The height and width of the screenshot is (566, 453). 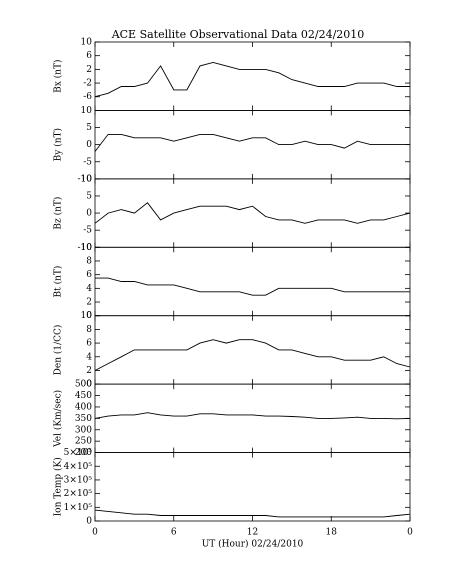 What do you see at coordinates (78, 467) in the screenshot?
I see `y-tick-label: 4×10⁵` at bounding box center [78, 467].